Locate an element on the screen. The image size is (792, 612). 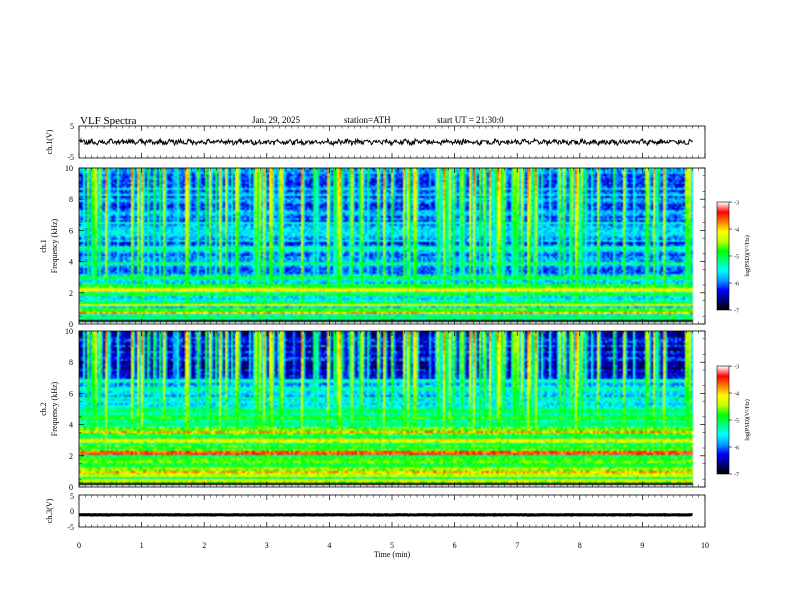
ch1-colorbar: -3 -4 -5 -6 -7 log(PSD)(V²/Hz) is located at coordinates (733, 258).